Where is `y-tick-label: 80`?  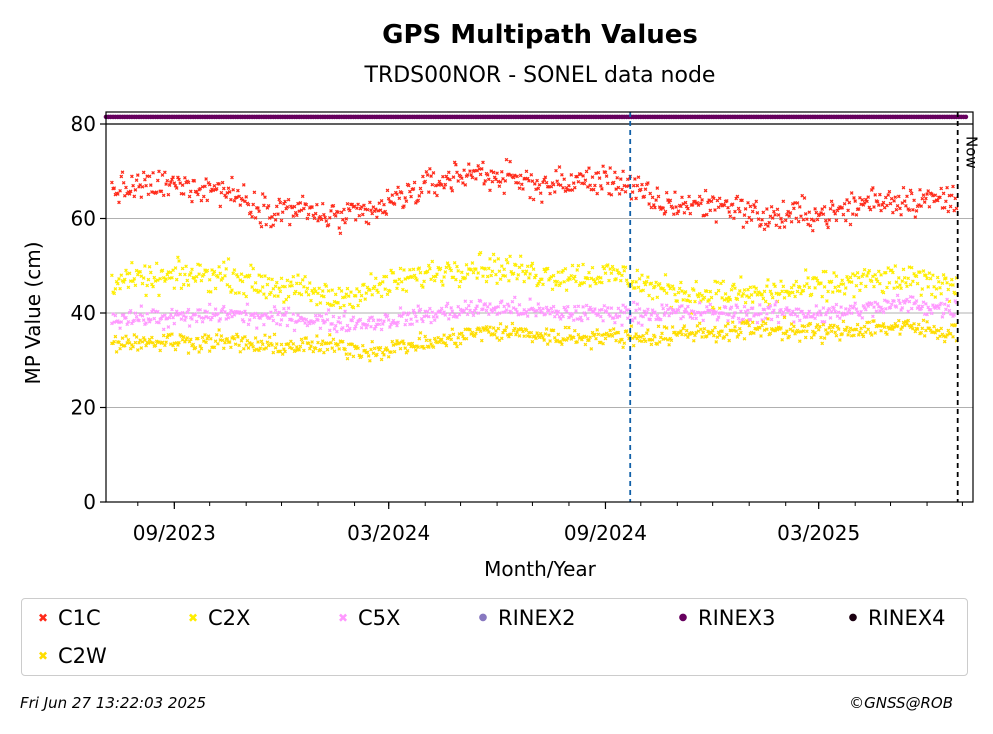 y-tick-label: 80 is located at coordinates (83, 124).